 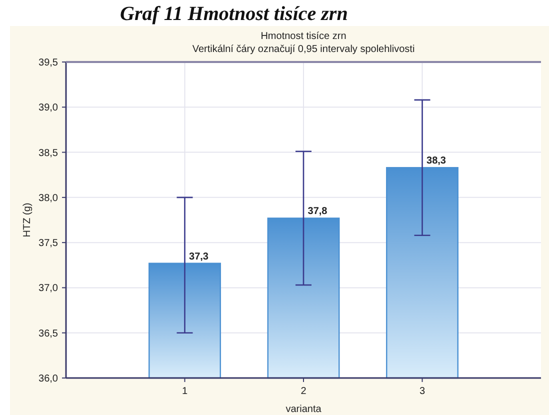 What do you see at coordinates (185, 391) in the screenshot?
I see `x-tick-label: 1` at bounding box center [185, 391].